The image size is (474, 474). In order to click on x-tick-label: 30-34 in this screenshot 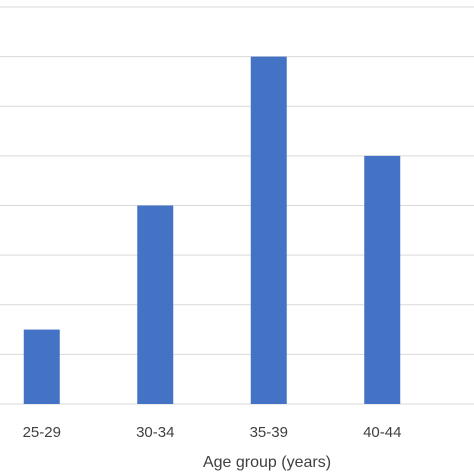, I will do `click(155, 432)`.